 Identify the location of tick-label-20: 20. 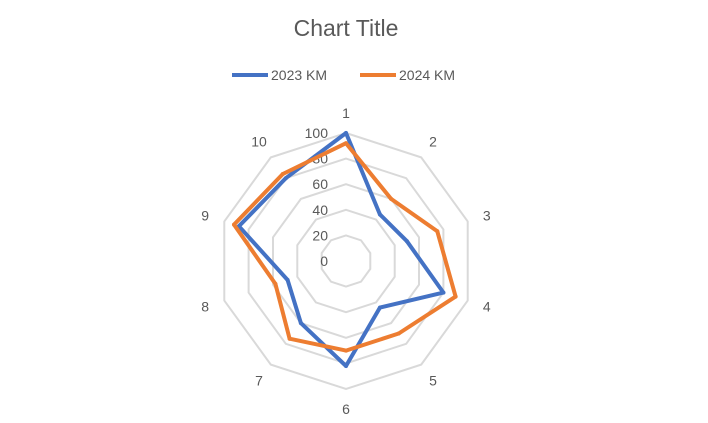
(320, 235).